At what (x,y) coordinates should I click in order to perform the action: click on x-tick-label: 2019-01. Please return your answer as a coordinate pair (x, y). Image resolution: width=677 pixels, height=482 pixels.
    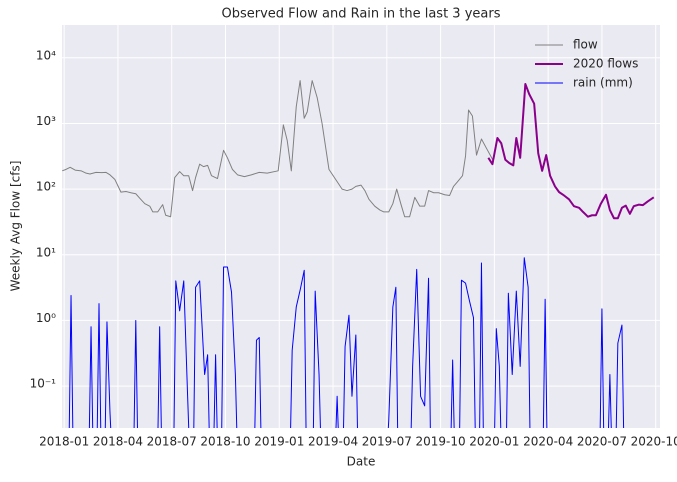
    Looking at the image, I should click on (279, 442).